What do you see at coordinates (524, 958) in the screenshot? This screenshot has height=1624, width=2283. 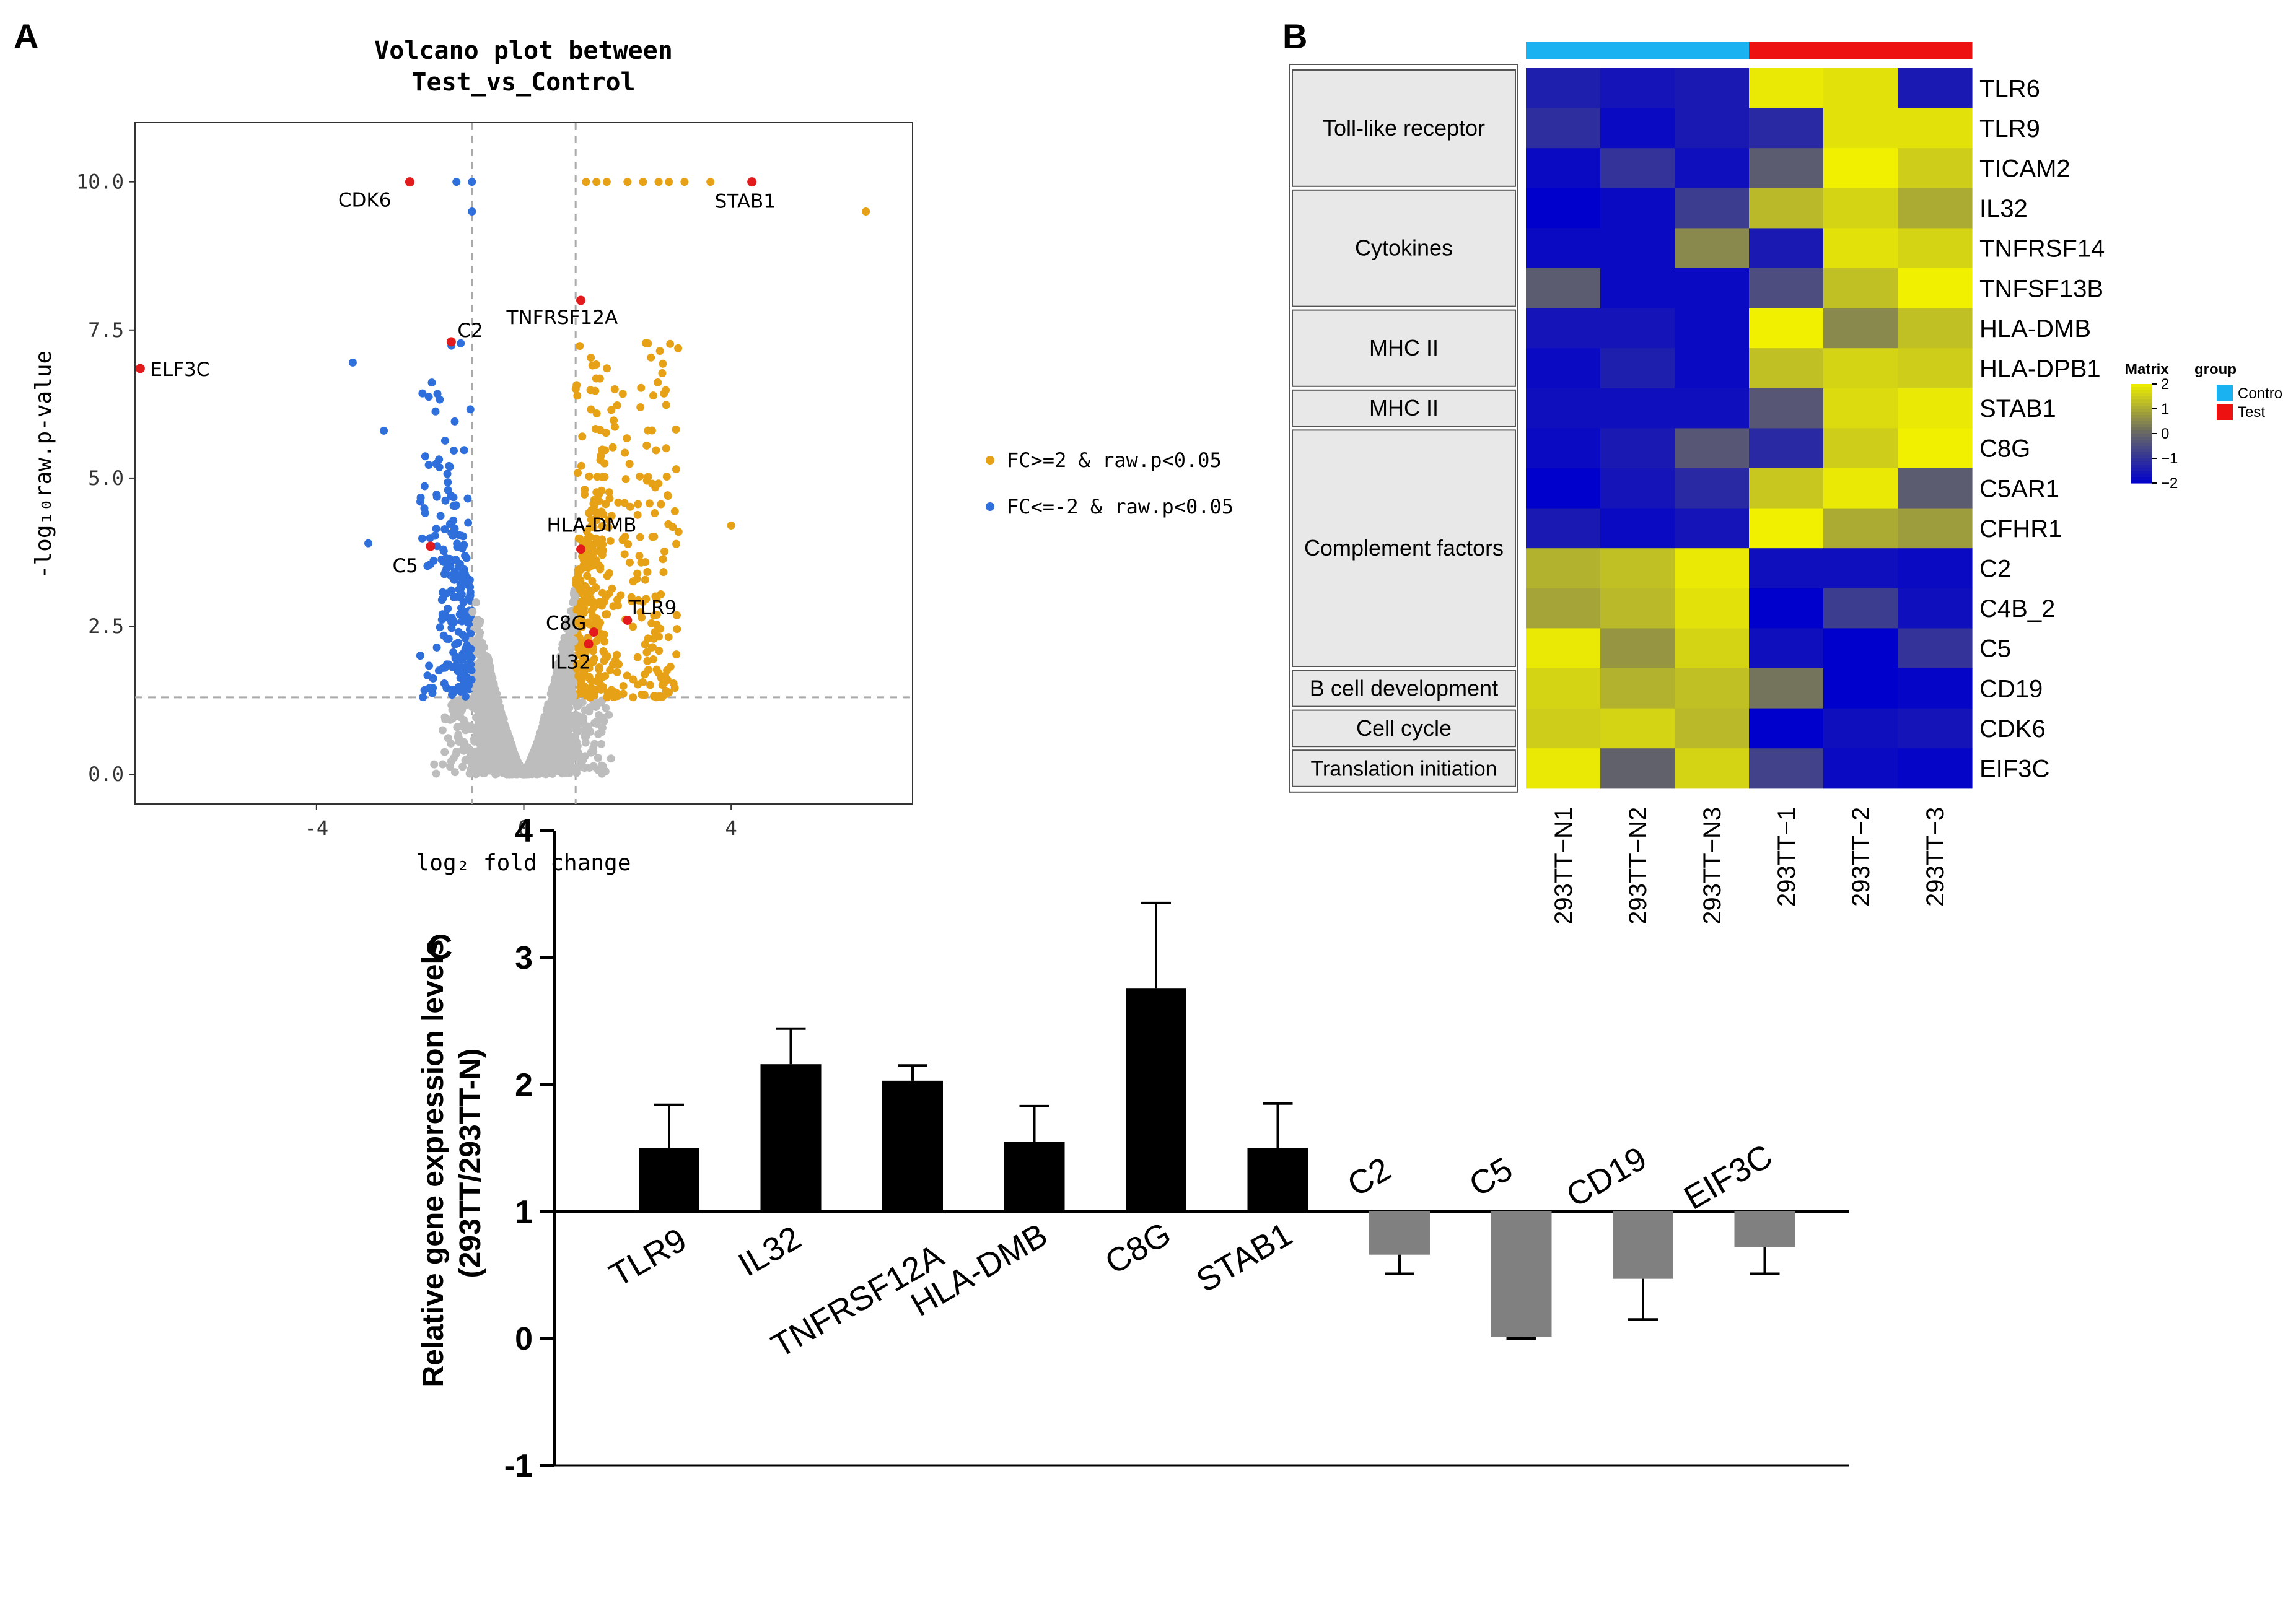 I see `y-tick-label: 3` at bounding box center [524, 958].